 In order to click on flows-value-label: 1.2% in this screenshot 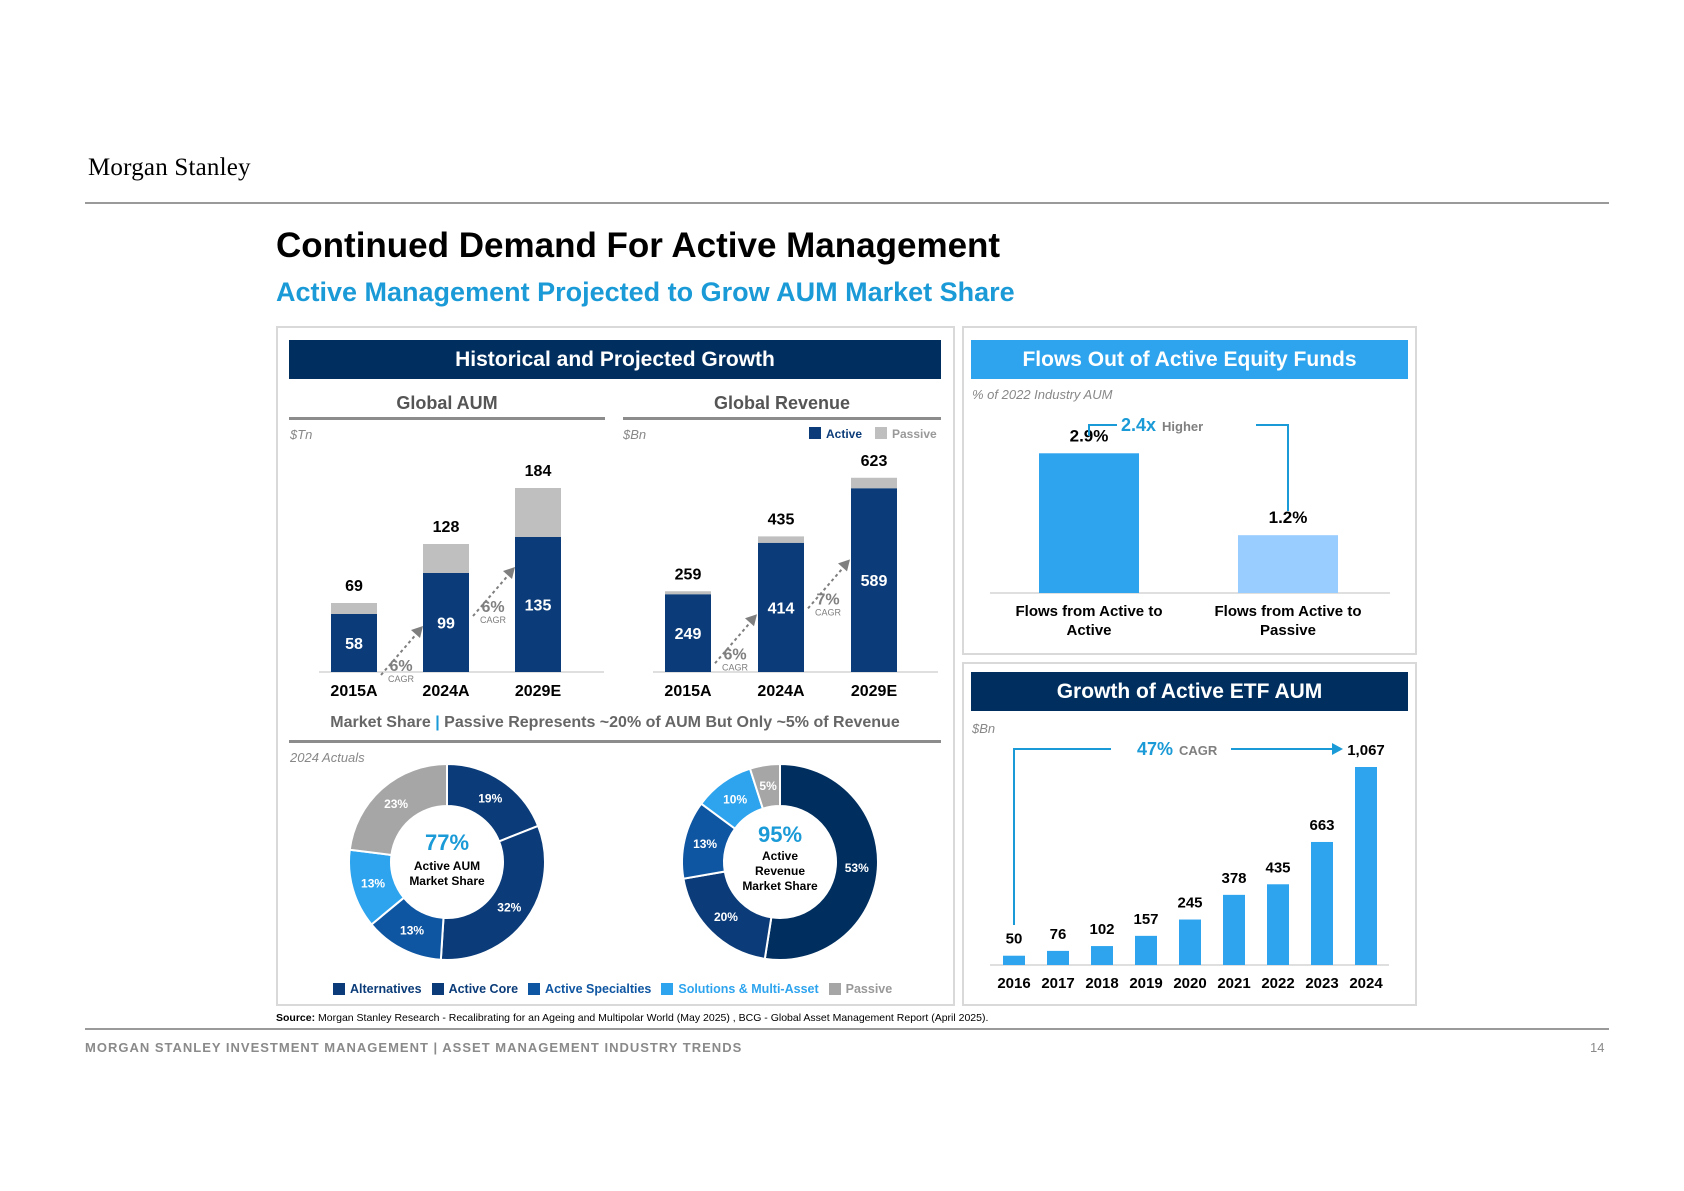, I will do `click(1288, 517)`.